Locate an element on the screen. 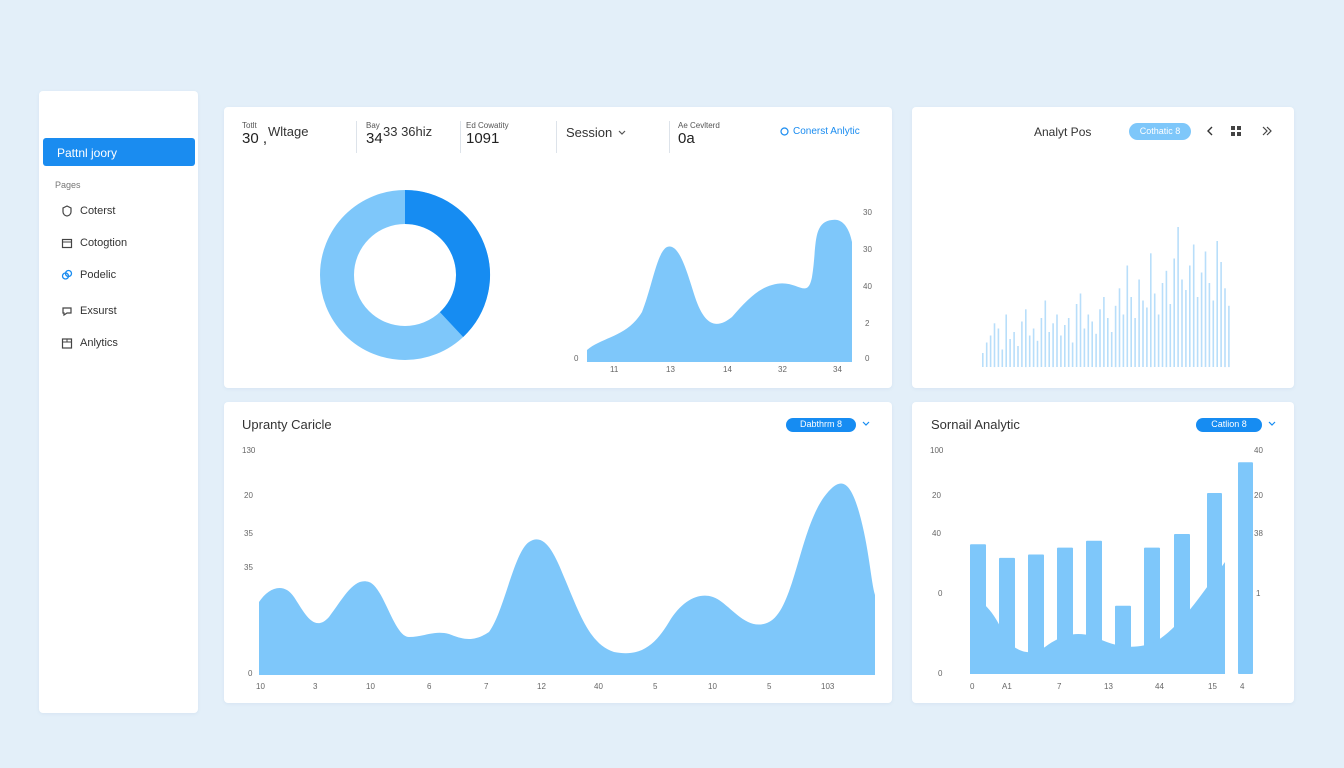 The height and width of the screenshot is (768, 1344). sidebar-item-label: Anlytics is located at coordinates (99, 343).